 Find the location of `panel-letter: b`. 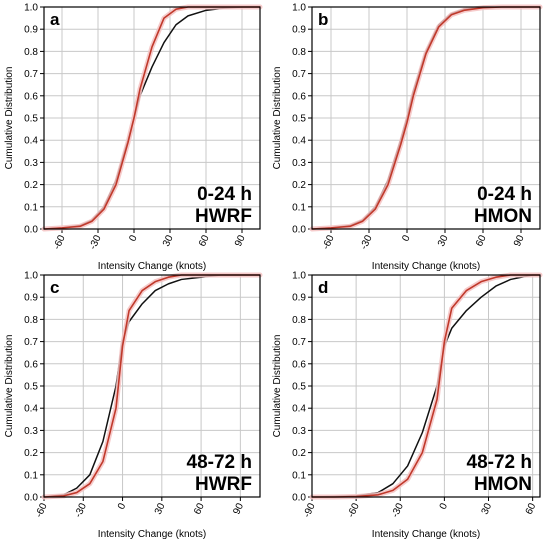

panel-letter: b is located at coordinates (323, 19).